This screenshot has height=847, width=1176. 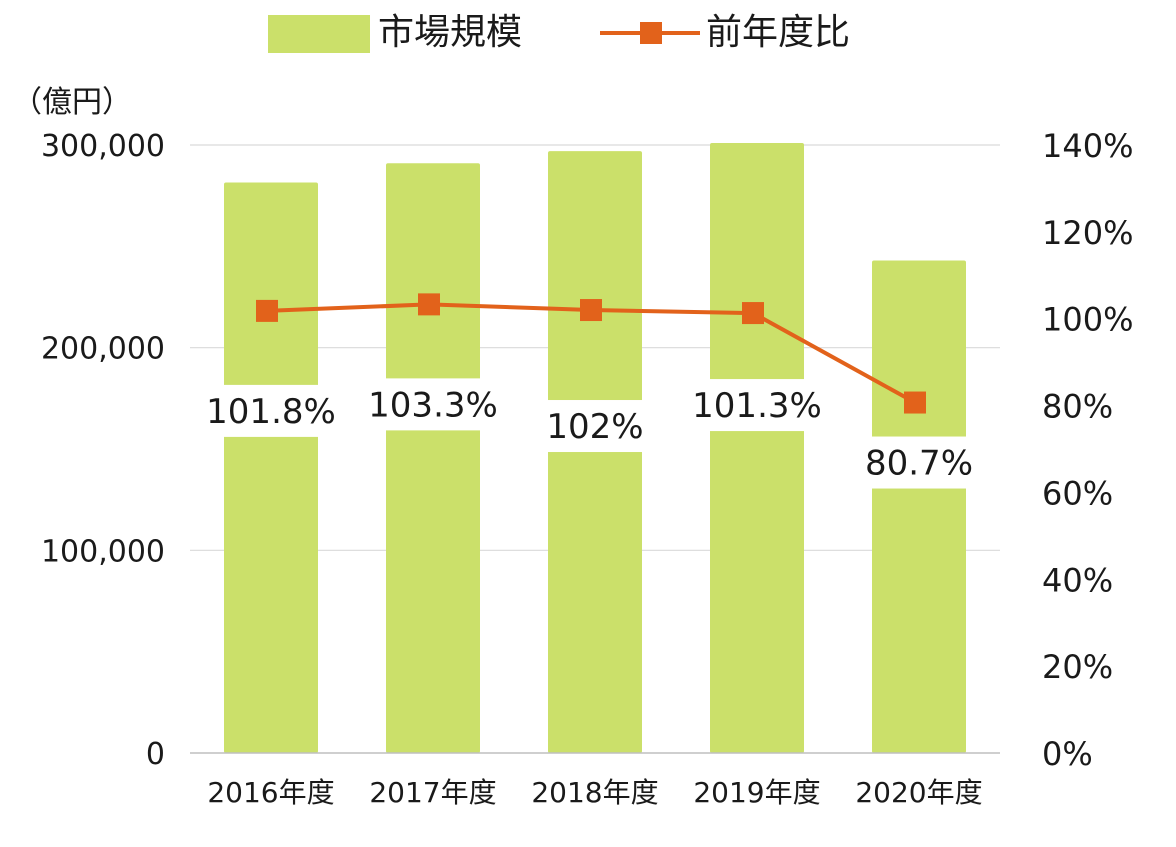 I want to click on category-label: 2020年度, so click(x=918, y=792).